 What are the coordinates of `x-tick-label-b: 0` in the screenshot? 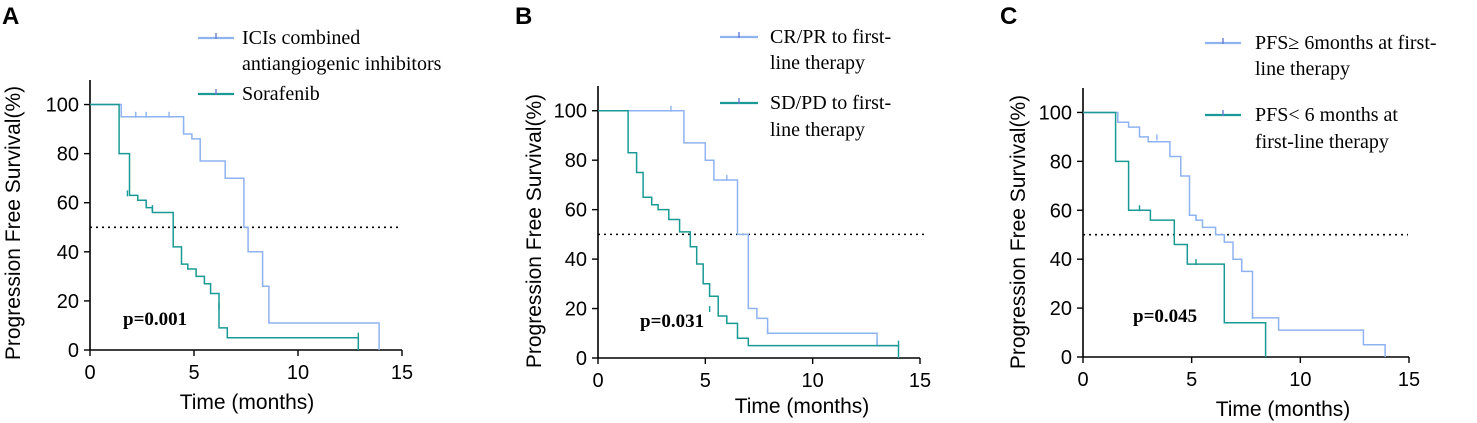 It's located at (597, 381).